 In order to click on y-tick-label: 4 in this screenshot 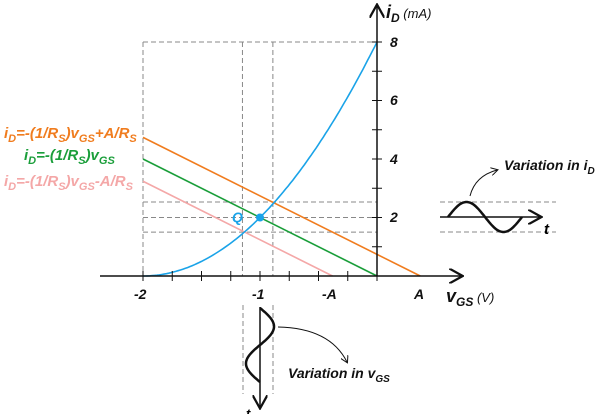, I will do `click(393, 159)`.